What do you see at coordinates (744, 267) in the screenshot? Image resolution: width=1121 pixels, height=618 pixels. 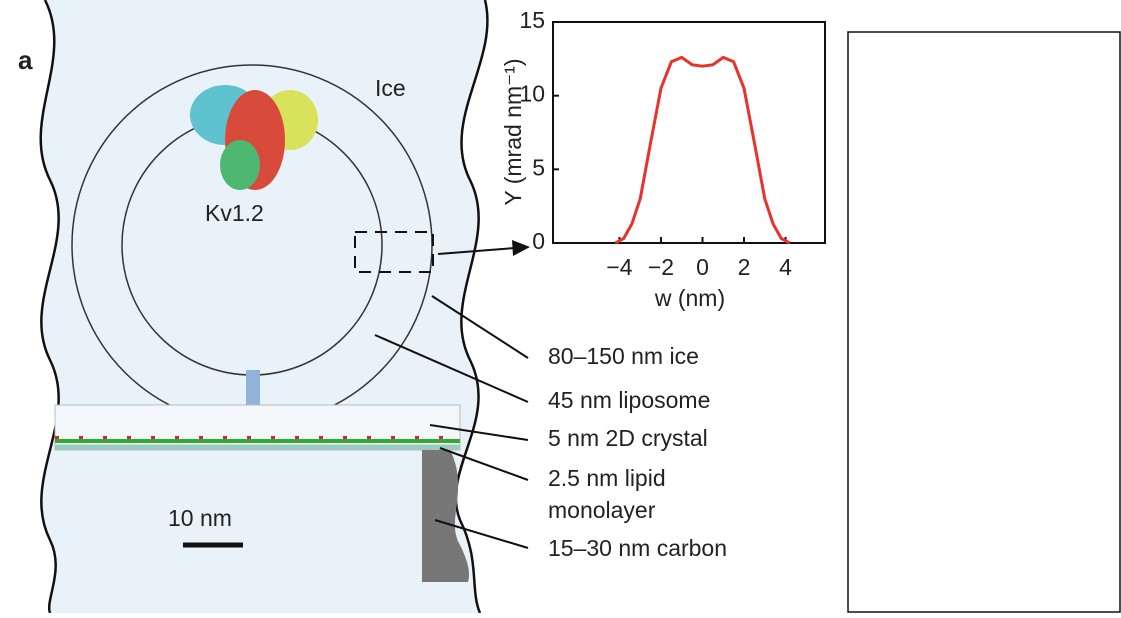 I see `x-tick-label: 2` at bounding box center [744, 267].